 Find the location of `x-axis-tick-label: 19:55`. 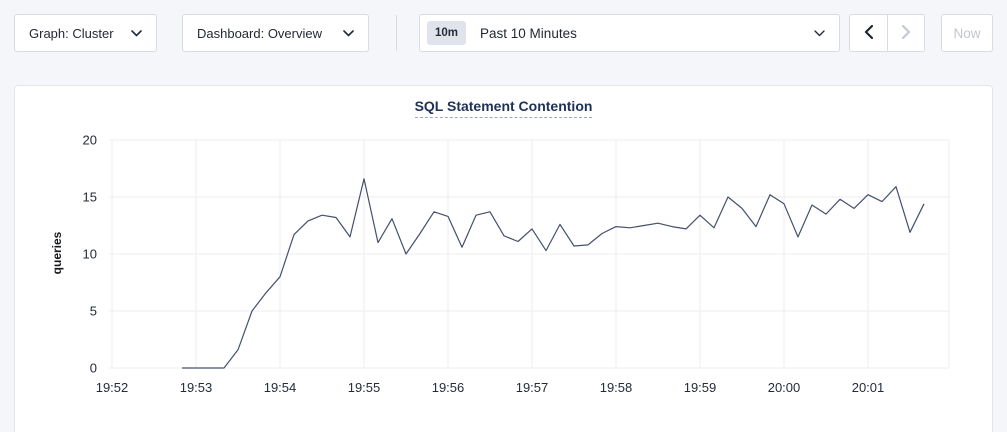

x-axis-tick-label: 19:55 is located at coordinates (364, 387).